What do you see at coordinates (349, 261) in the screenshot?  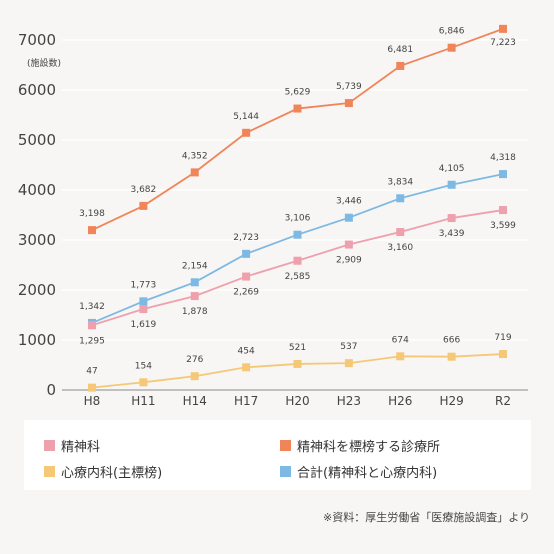 I see `data-label: 2,909` at bounding box center [349, 261].